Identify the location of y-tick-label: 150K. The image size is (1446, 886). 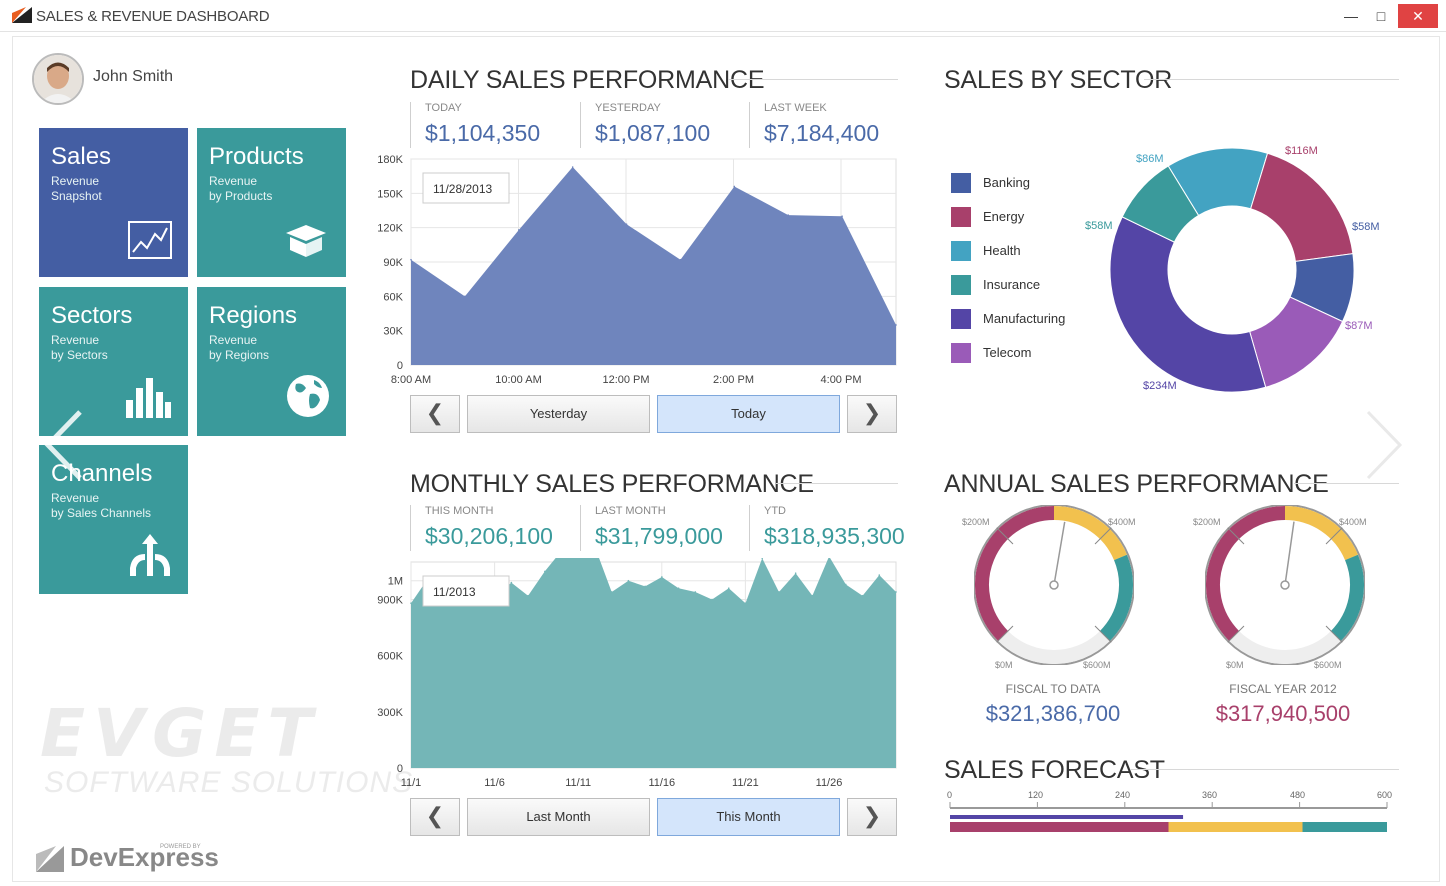
(390, 194).